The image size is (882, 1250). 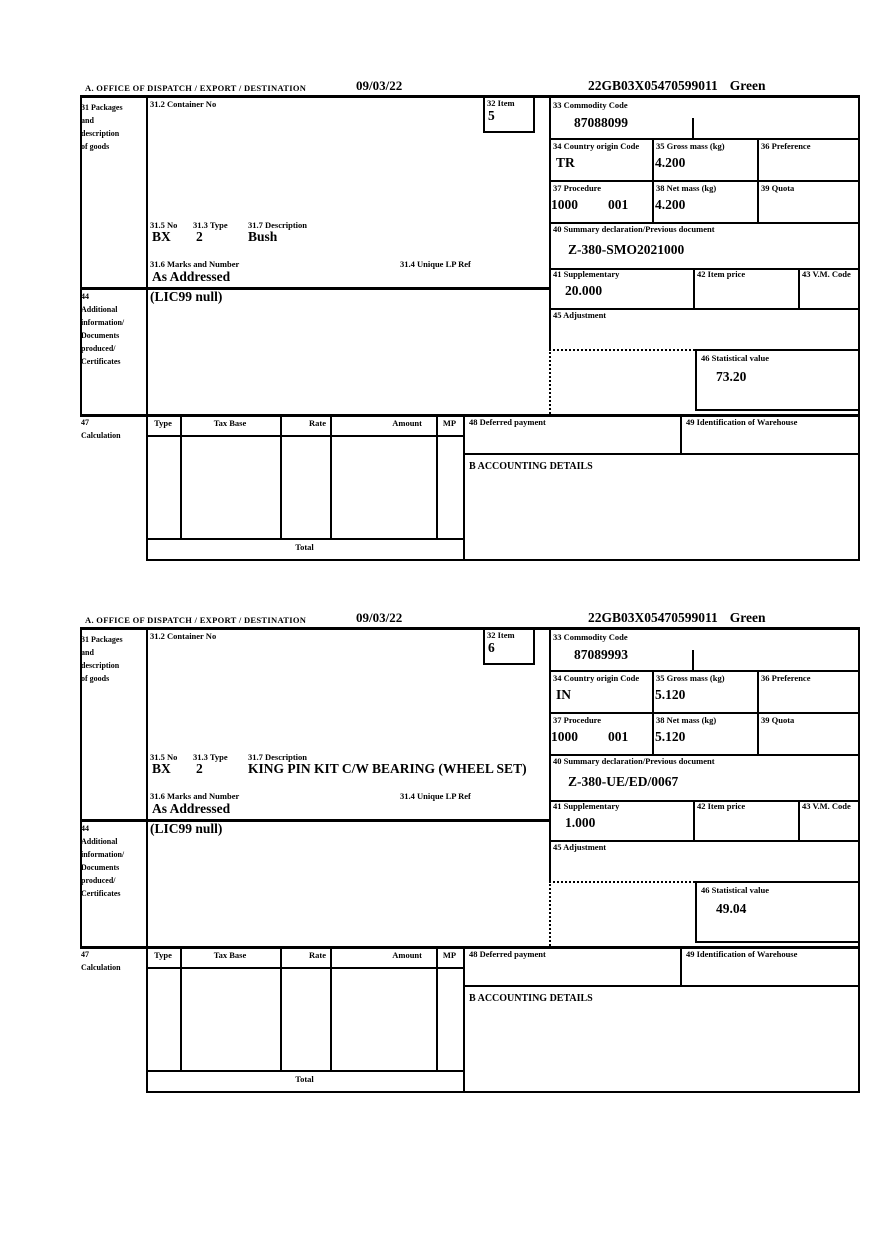 What do you see at coordinates (435, 796) in the screenshot?
I see `unique-lp-ref-label: 31.4 Unique LP Ref` at bounding box center [435, 796].